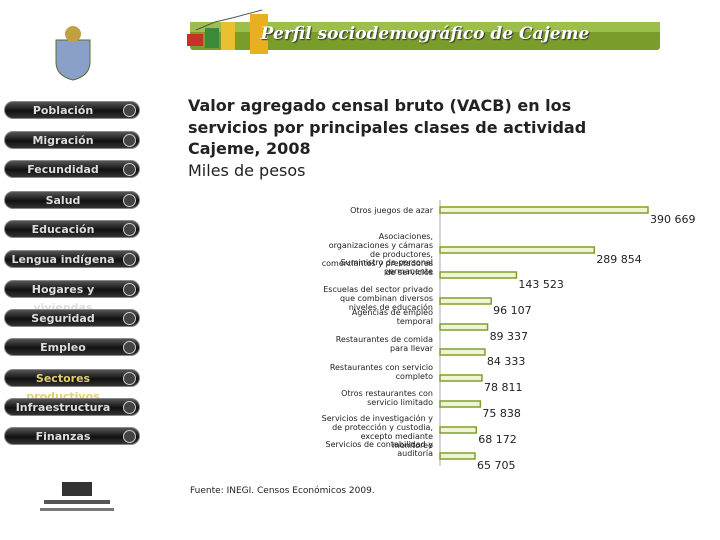 This screenshot has width=720, height=540. What do you see at coordinates (619, 259) in the screenshot?
I see `value-label: 289 854` at bounding box center [619, 259].